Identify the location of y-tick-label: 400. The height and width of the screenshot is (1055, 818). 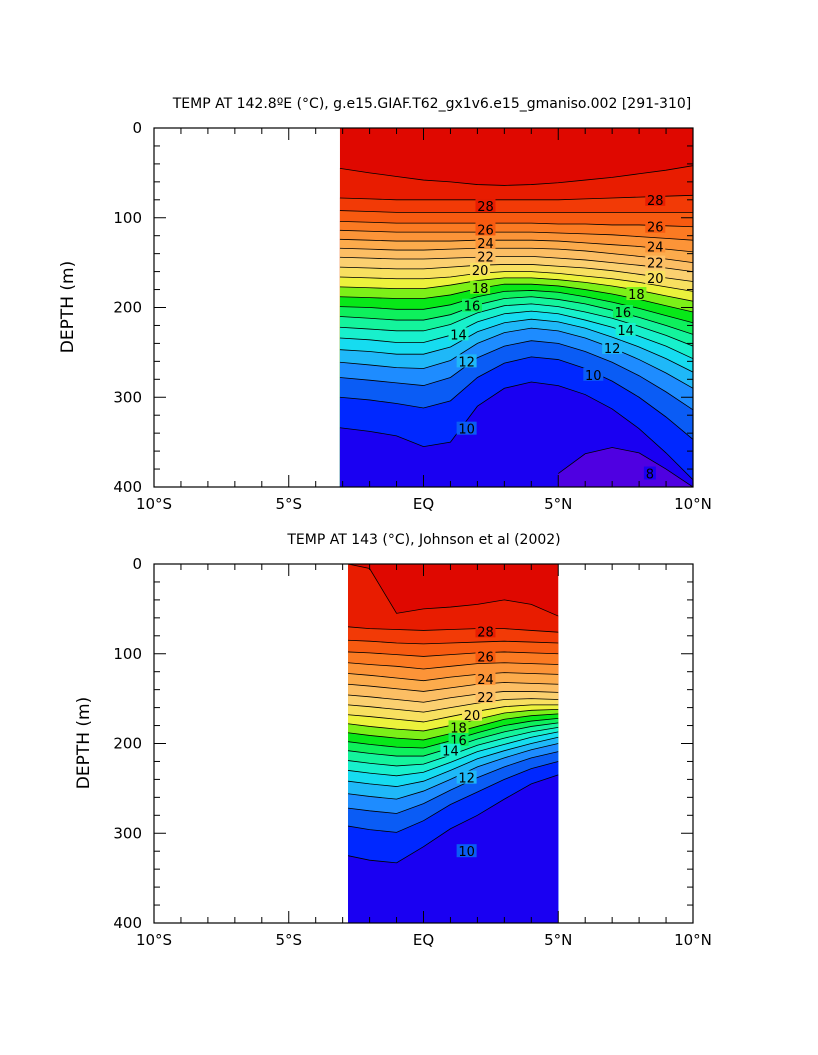
(127, 923).